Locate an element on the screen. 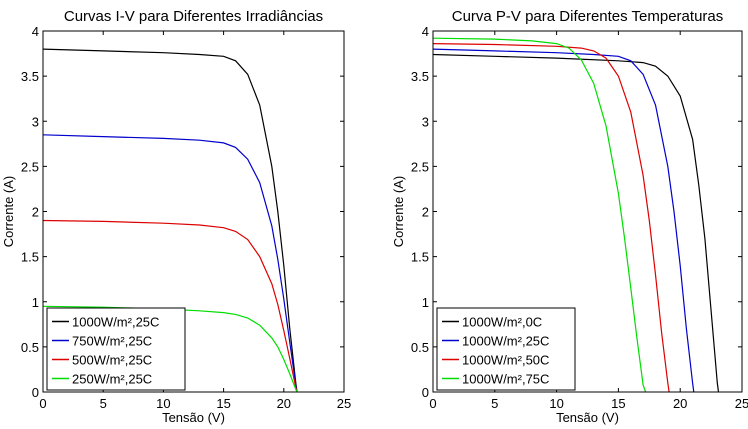  legend-entry-1: 1000W/m²,0C is located at coordinates (502, 322).